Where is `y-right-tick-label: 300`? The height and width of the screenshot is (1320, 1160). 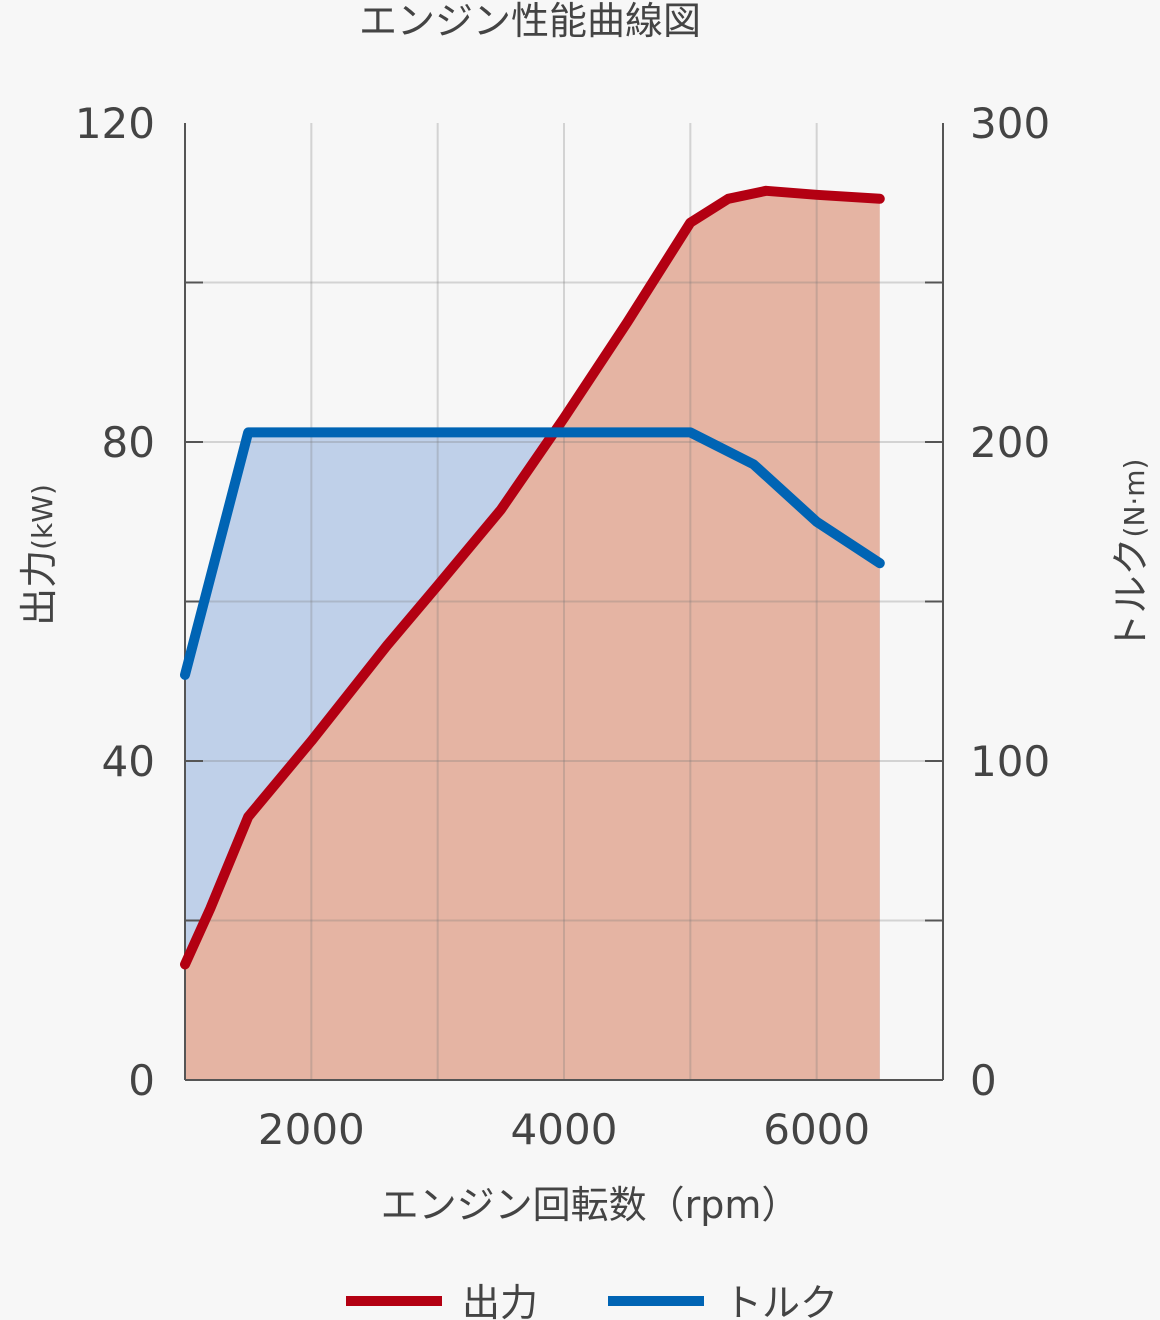
y-right-tick-label: 300 is located at coordinates (1010, 123).